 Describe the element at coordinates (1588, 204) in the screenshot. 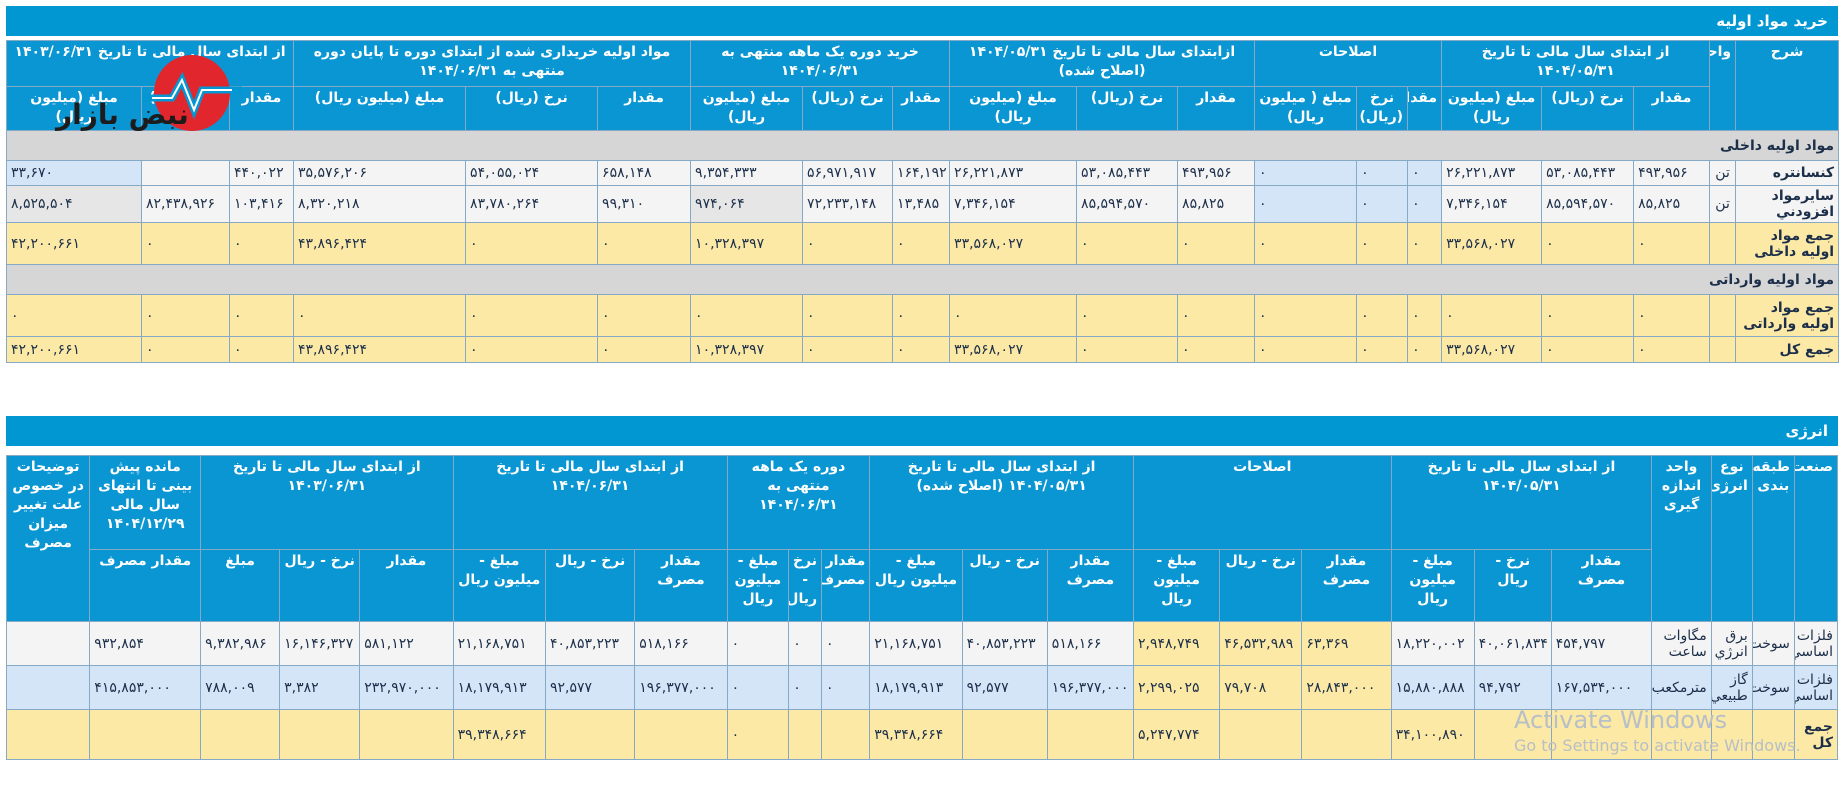

I see `table-cell: ۸۵,۵۹۴,۵۷۰` at that location.